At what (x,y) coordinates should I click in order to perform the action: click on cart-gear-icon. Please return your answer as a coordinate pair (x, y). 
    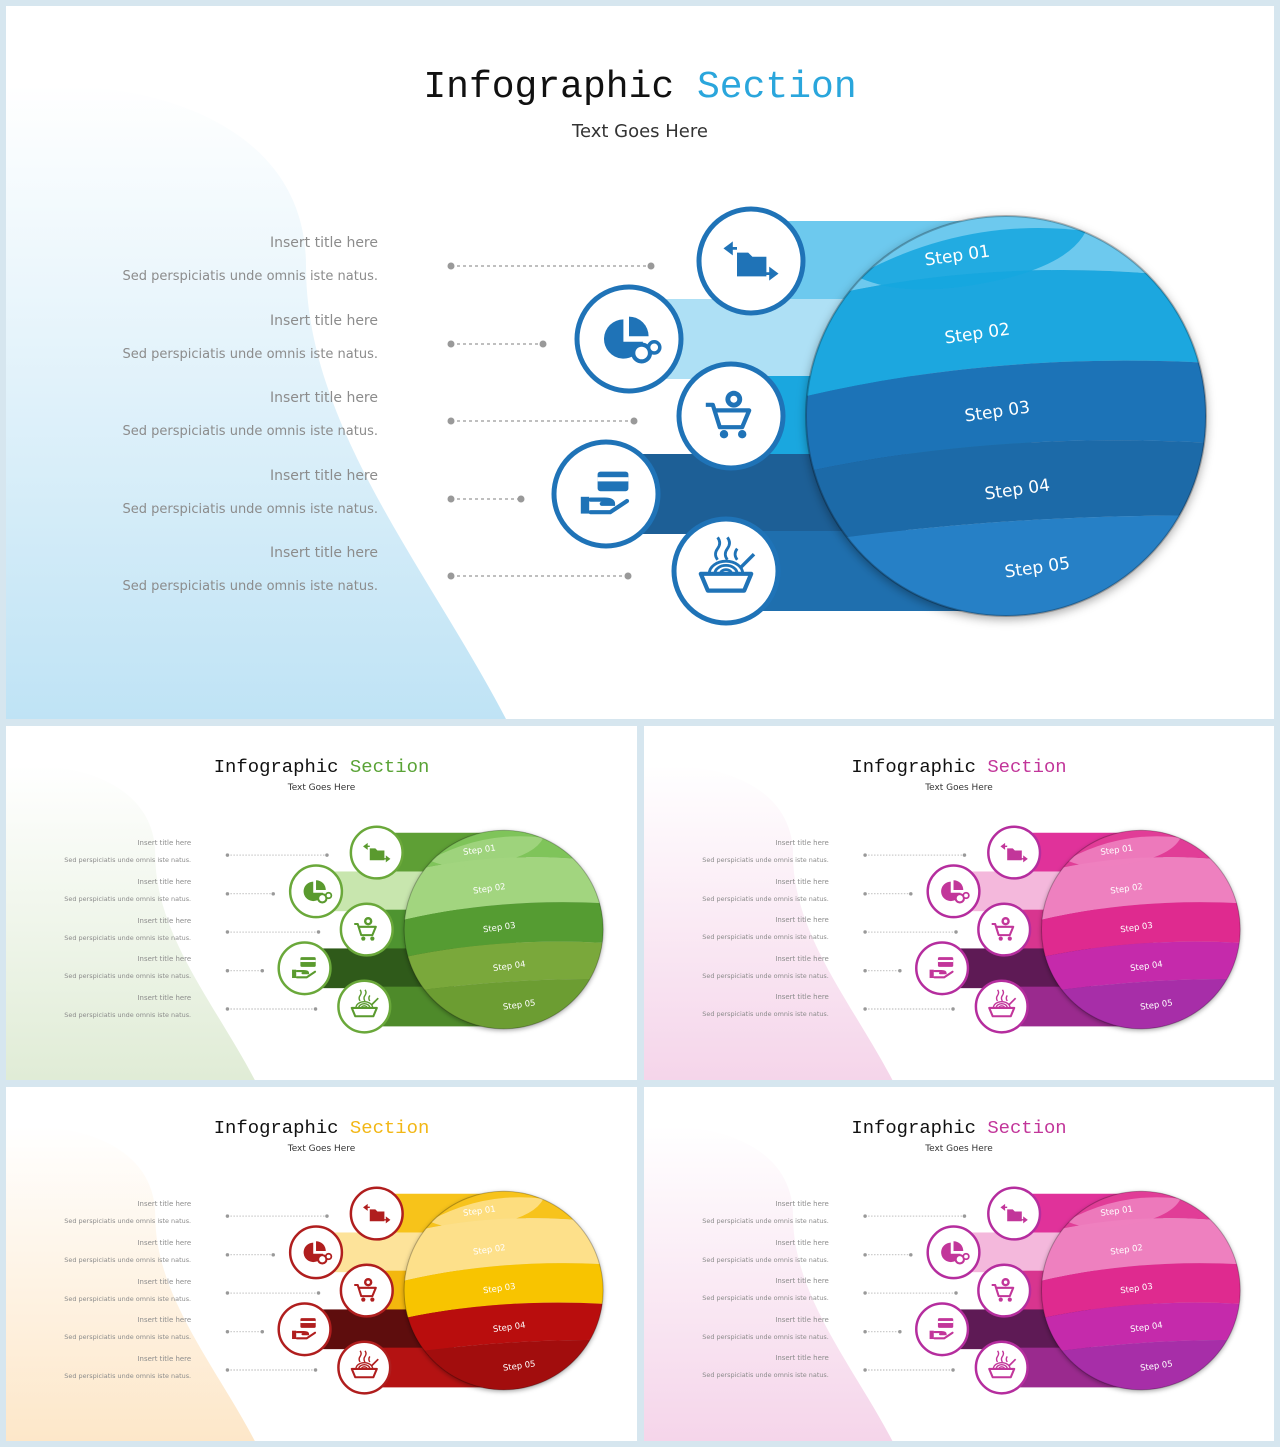
    Looking at the image, I should click on (365, 1290).